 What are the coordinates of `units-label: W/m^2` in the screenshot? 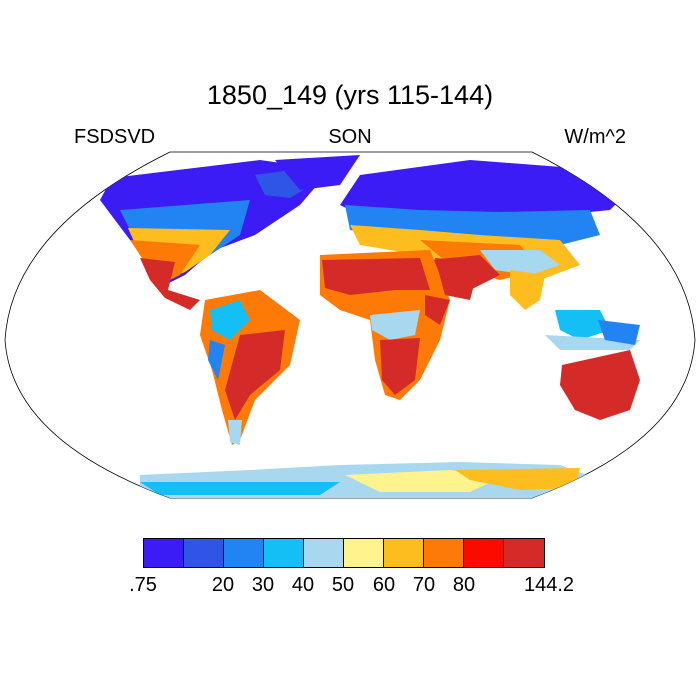 It's located at (595, 137).